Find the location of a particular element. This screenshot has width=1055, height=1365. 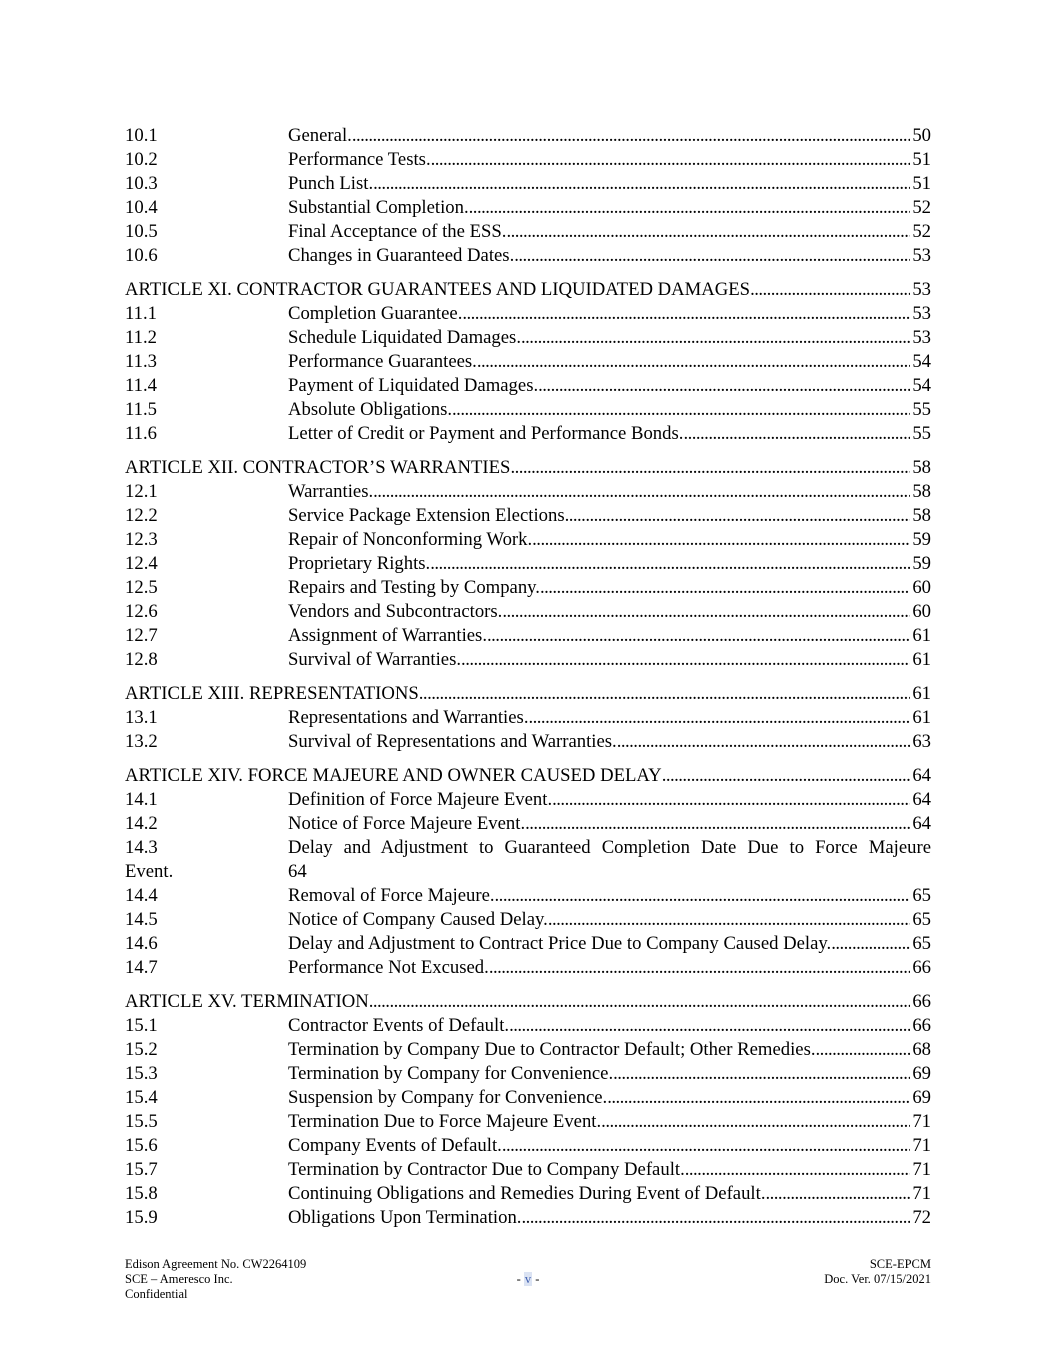

section-title: Notice of Force Majeure Event. is located at coordinates (407, 823).